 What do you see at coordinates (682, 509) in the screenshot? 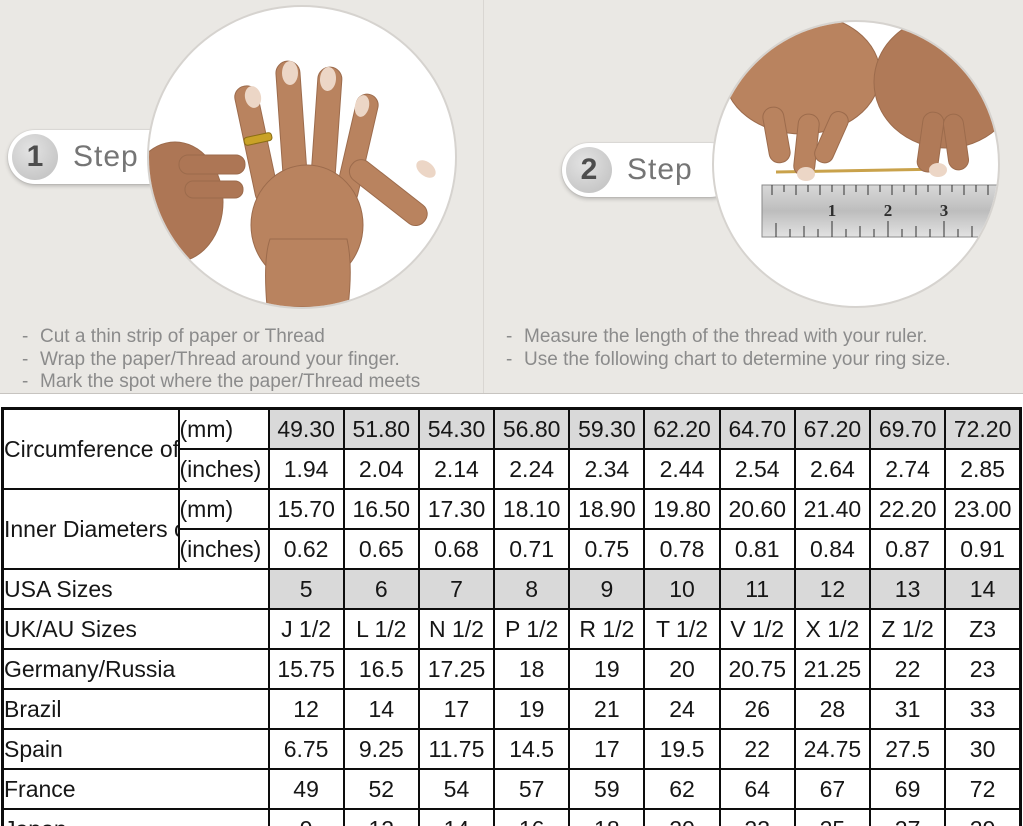
I see `table-cell: 19.80` at bounding box center [682, 509].